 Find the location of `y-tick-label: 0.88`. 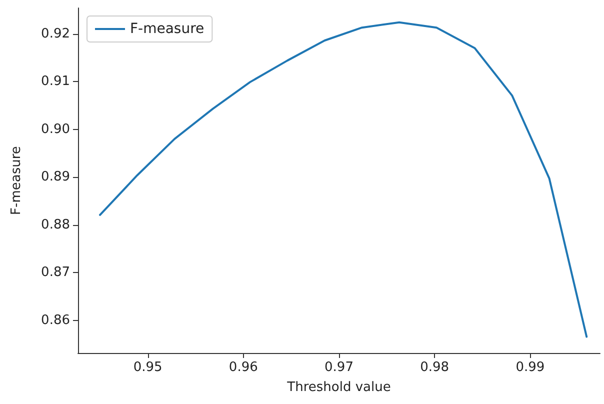

y-tick-label: 0.88 is located at coordinates (55, 224).